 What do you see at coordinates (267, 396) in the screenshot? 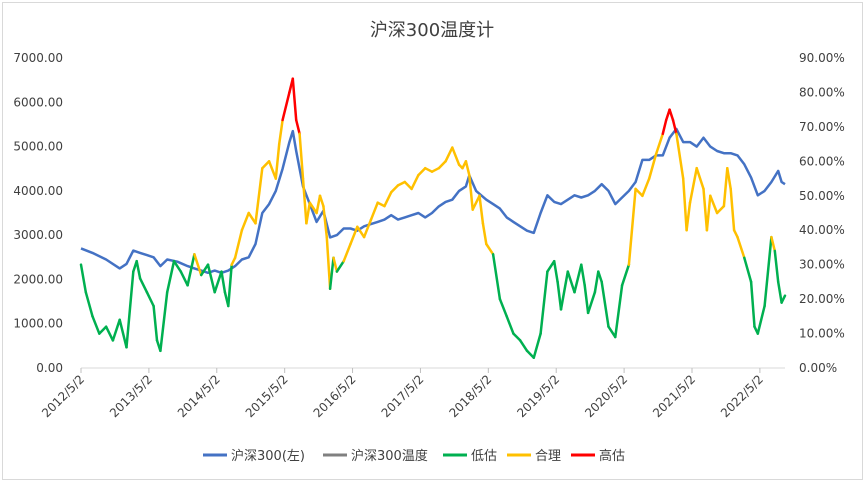
I see `x-tick-label: 2015/5/2` at bounding box center [267, 396].